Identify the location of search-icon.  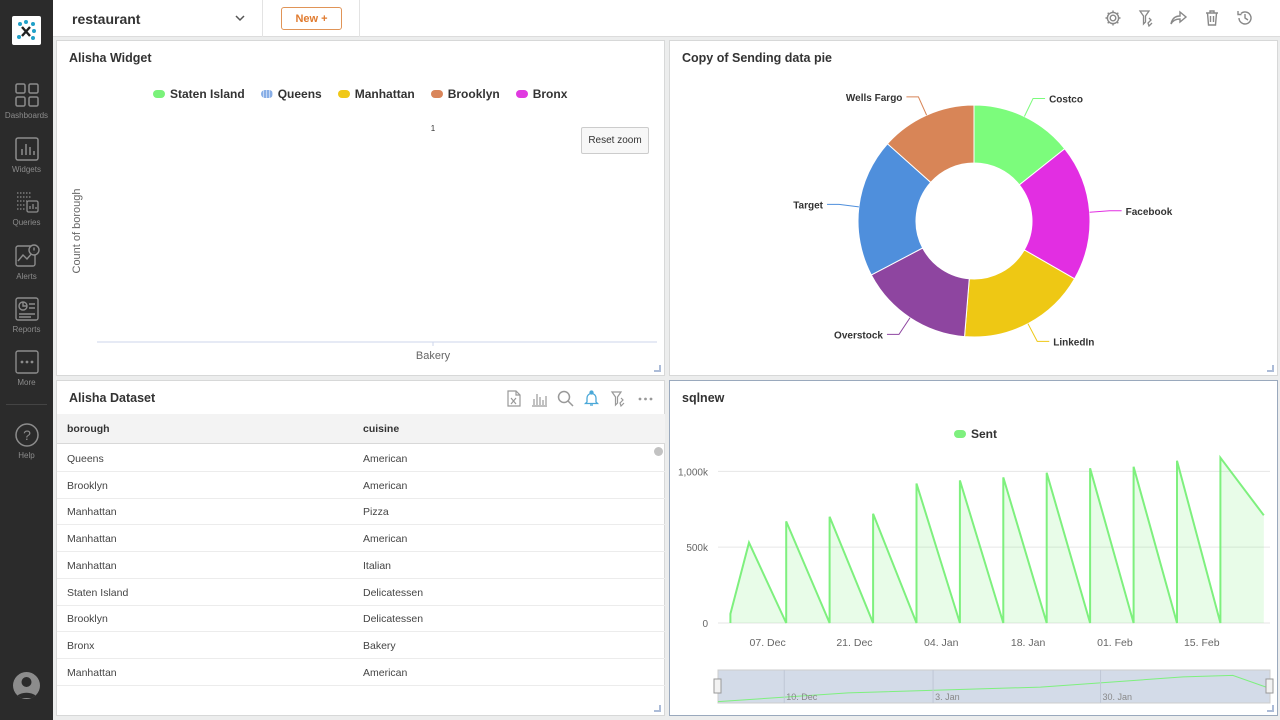
(565, 398).